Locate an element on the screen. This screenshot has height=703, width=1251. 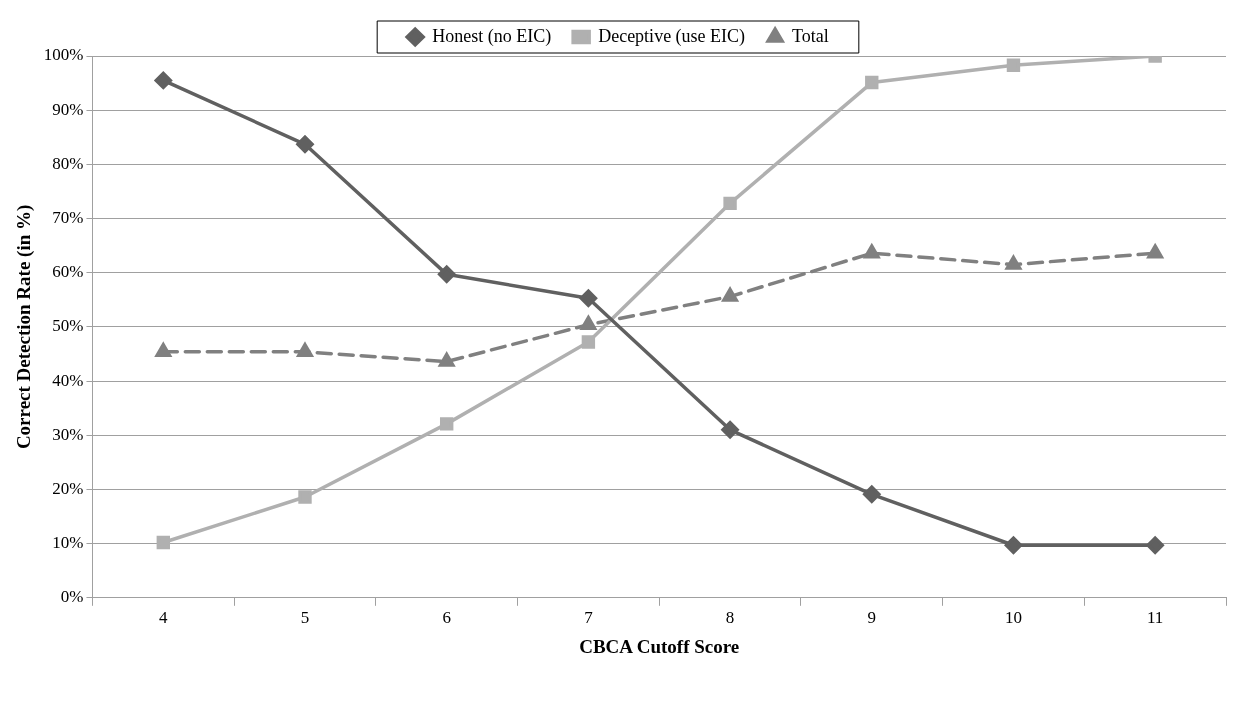
x-tick-label: 10 is located at coordinates (1013, 618).